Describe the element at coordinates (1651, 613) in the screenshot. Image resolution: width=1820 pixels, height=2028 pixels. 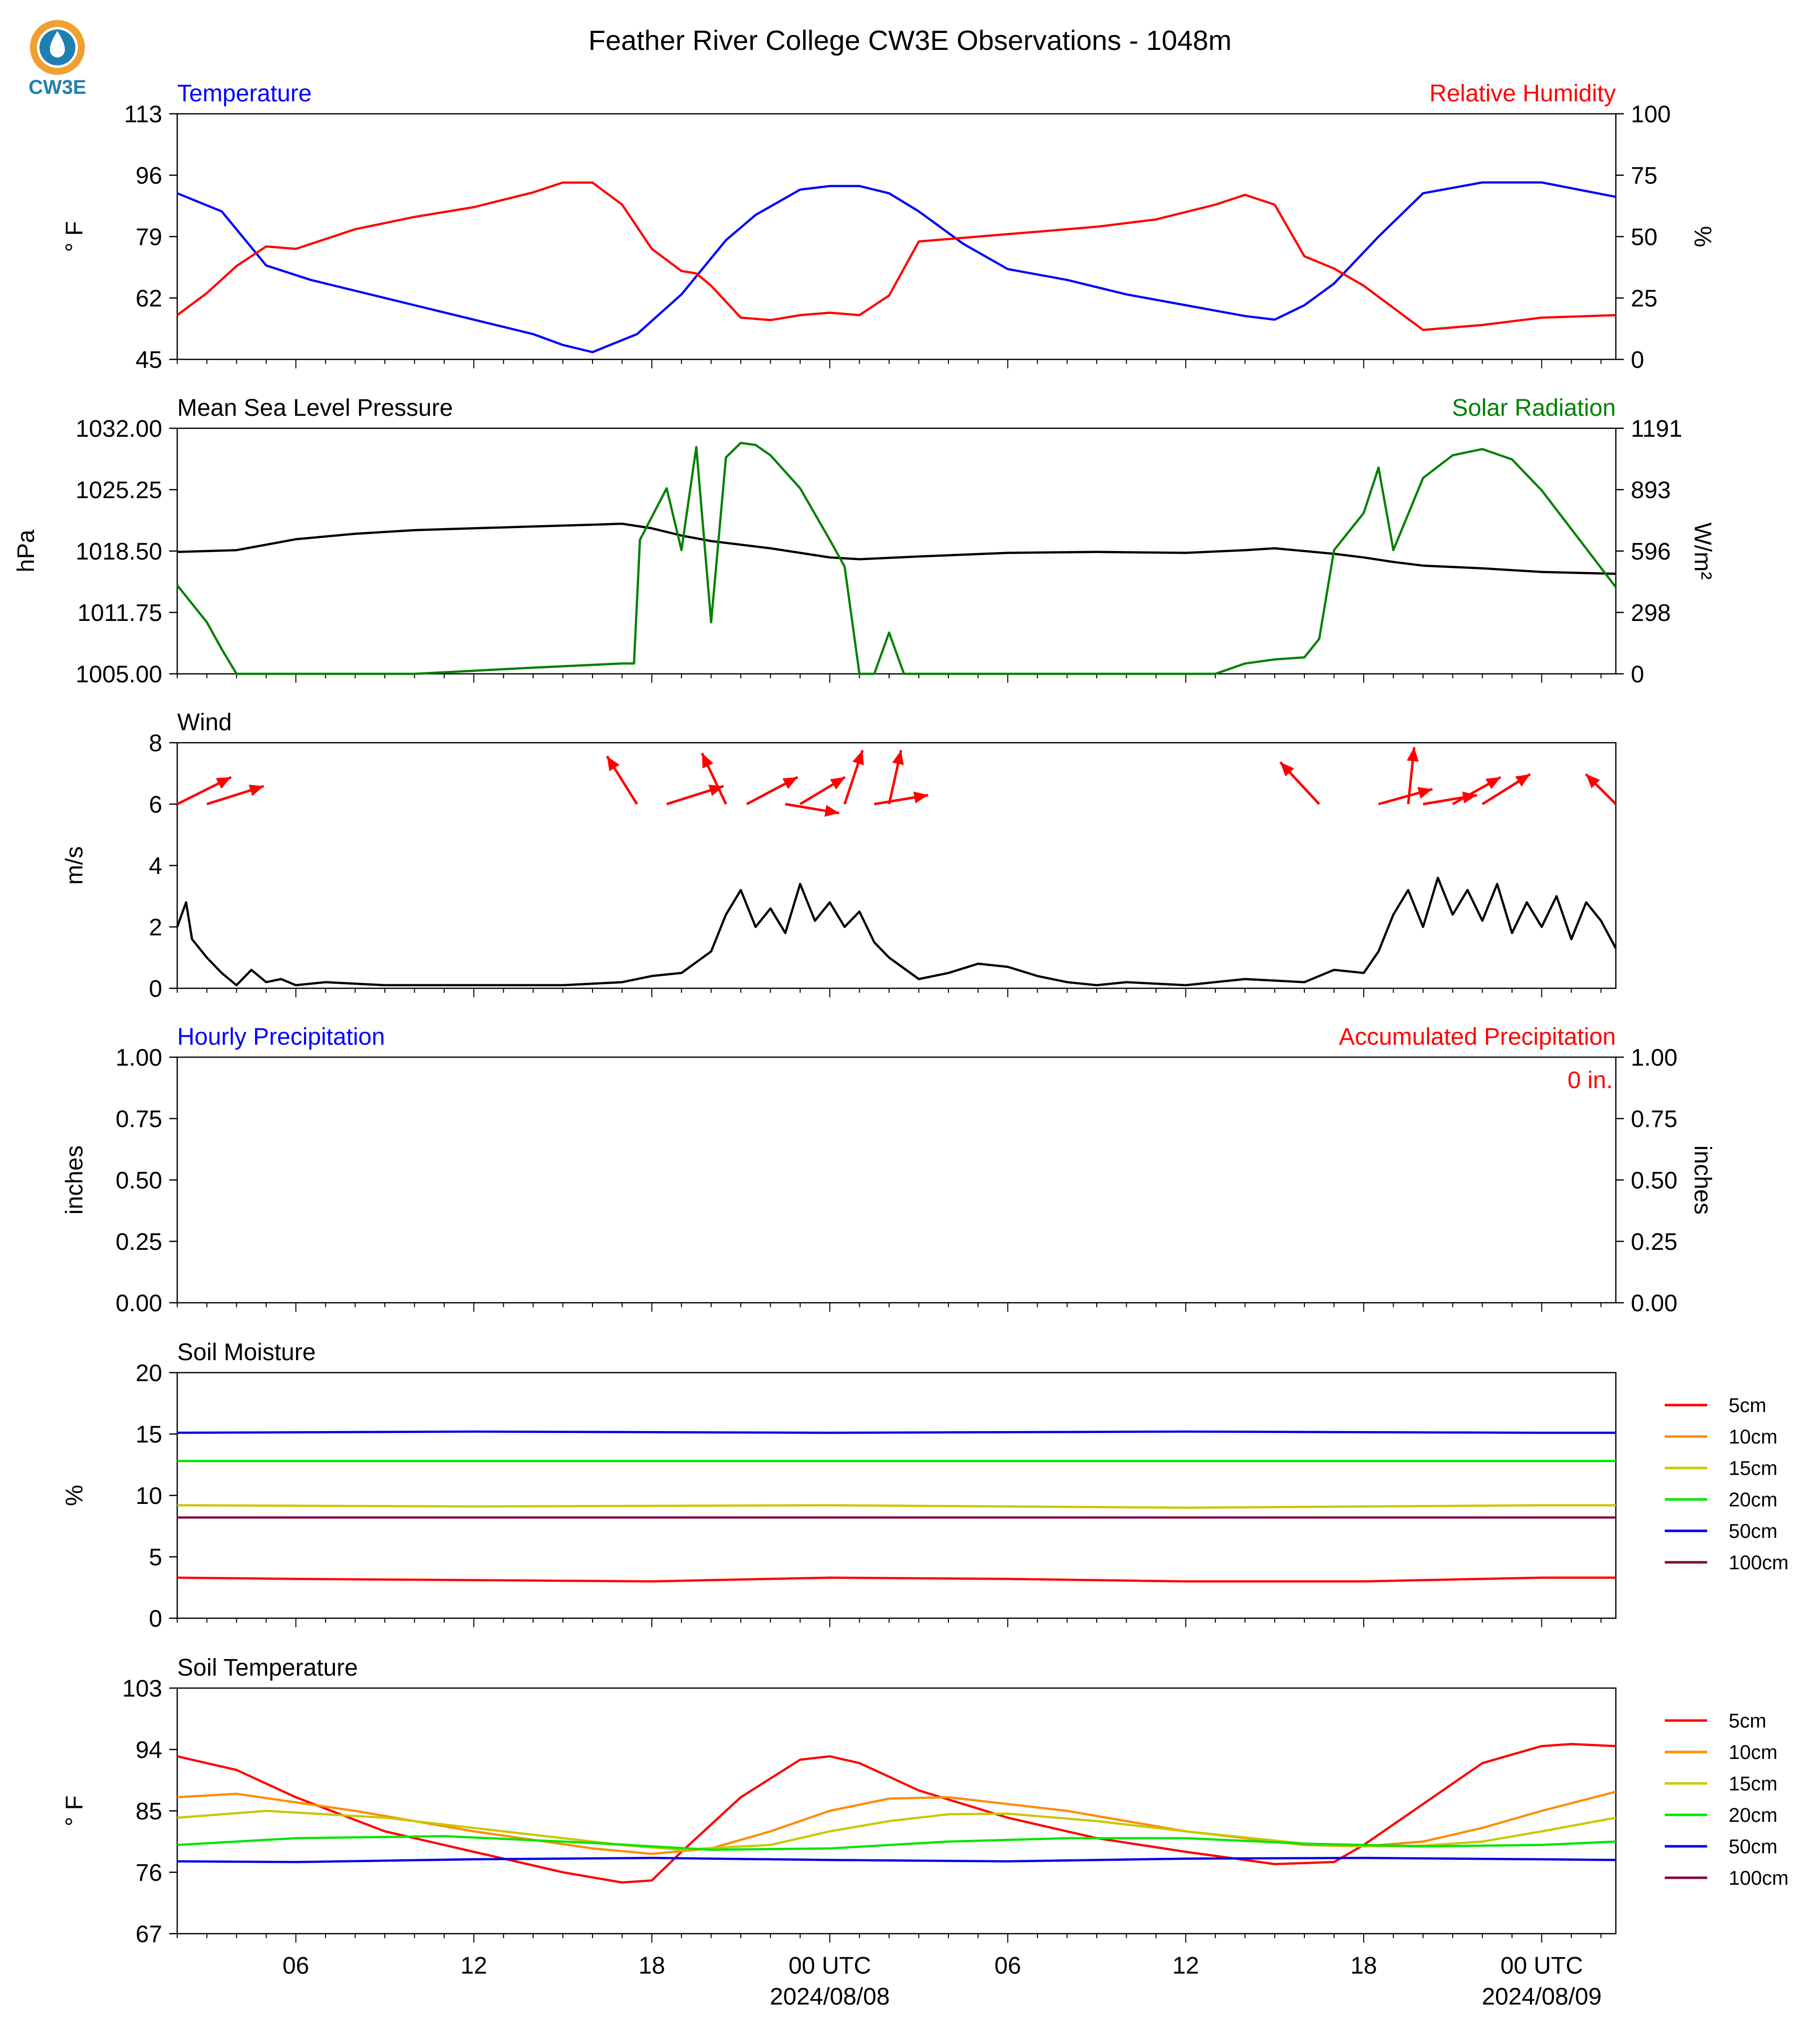
I see `y-tick-label-right: 298` at that location.